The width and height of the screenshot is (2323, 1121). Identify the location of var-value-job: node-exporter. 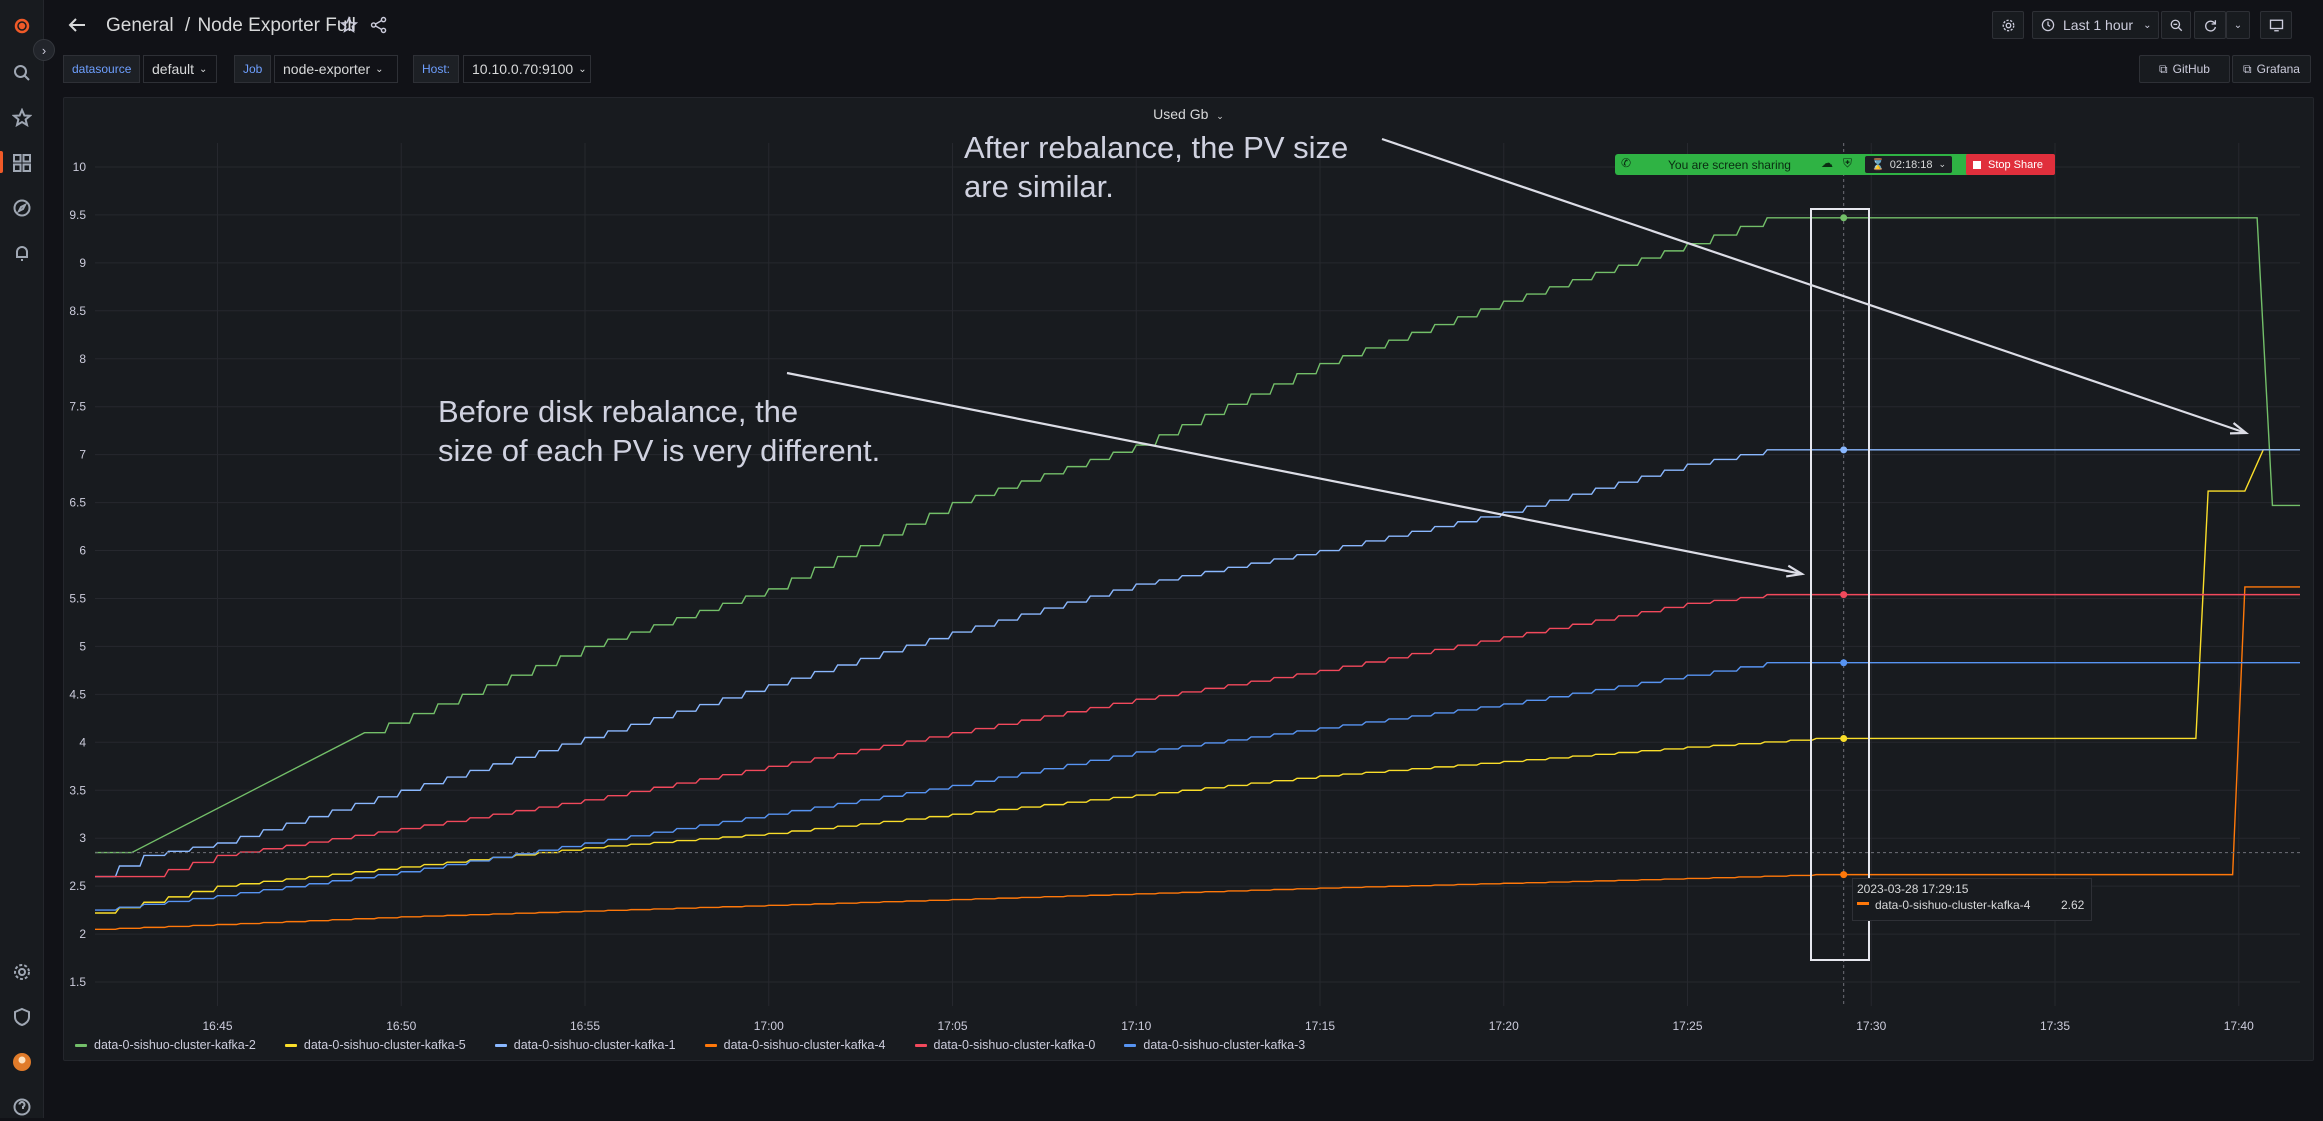
(327, 69).